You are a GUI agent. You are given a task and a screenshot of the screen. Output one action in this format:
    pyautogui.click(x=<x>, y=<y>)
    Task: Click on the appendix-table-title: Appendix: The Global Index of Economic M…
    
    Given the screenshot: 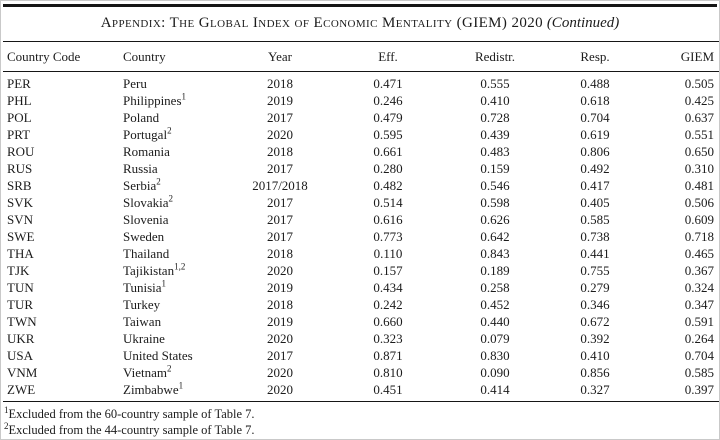 What is the action you would take?
    pyautogui.click(x=360, y=20)
    